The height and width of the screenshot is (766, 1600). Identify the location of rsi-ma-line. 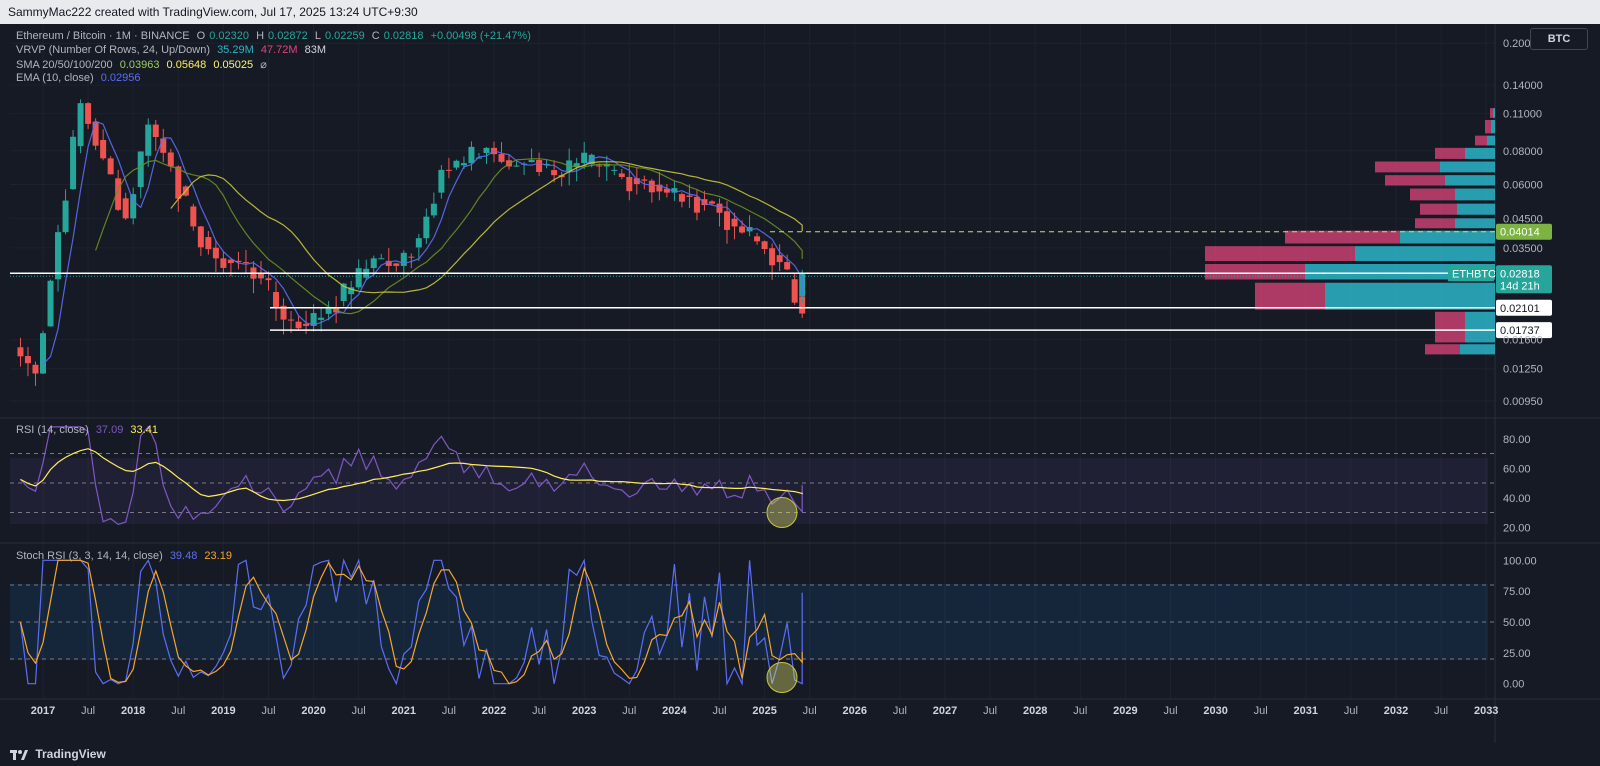
(411, 475).